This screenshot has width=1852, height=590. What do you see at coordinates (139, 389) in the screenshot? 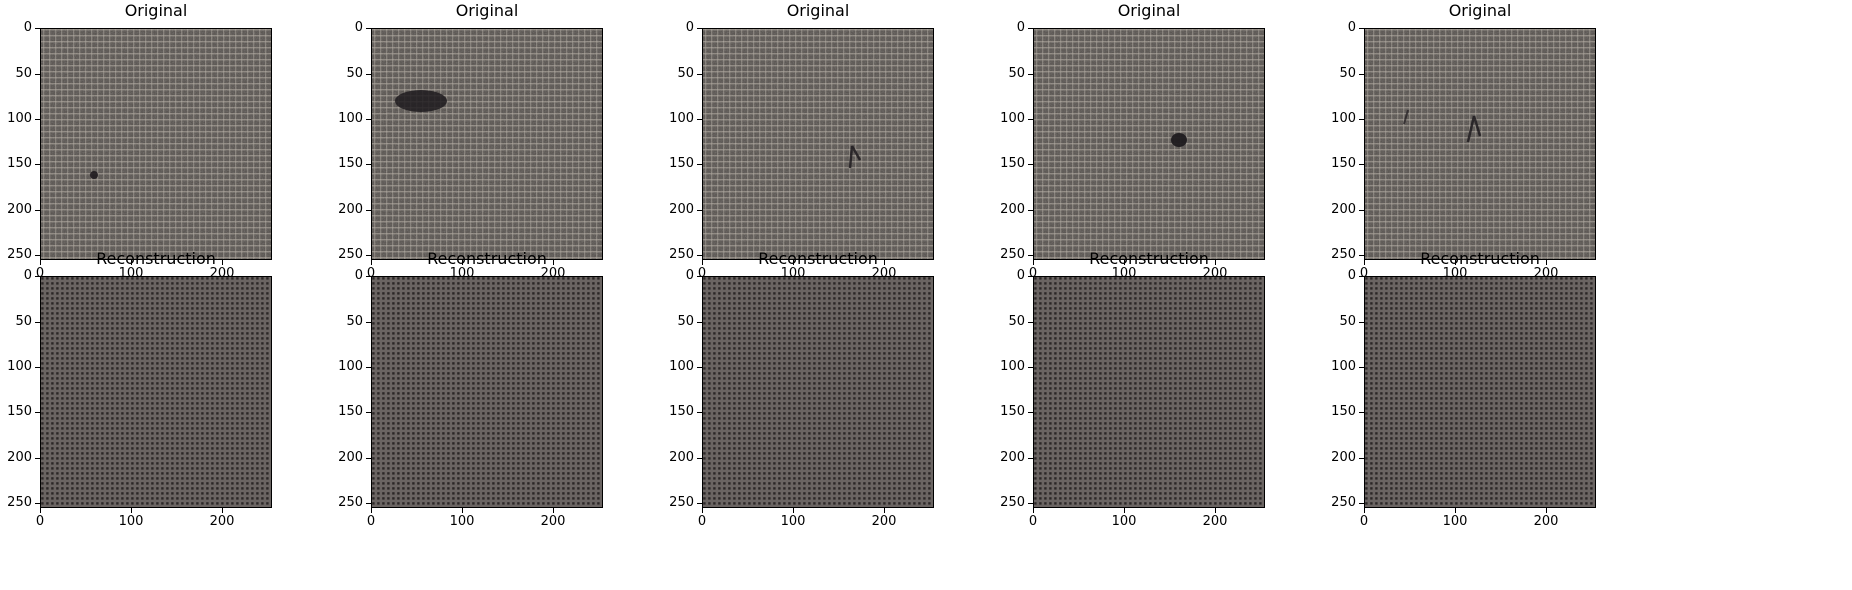
I see `reconstruction-panel-1: Reconstruction 0 50 100 150 200 250 0 100 200` at bounding box center [139, 389].